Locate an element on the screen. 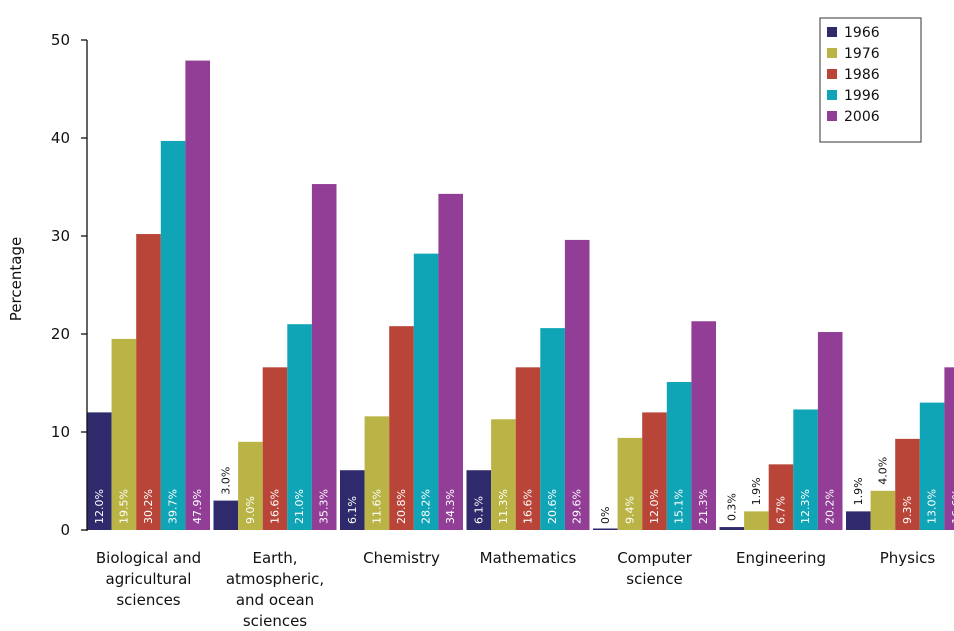  data-label: 13.0% is located at coordinates (932, 506).